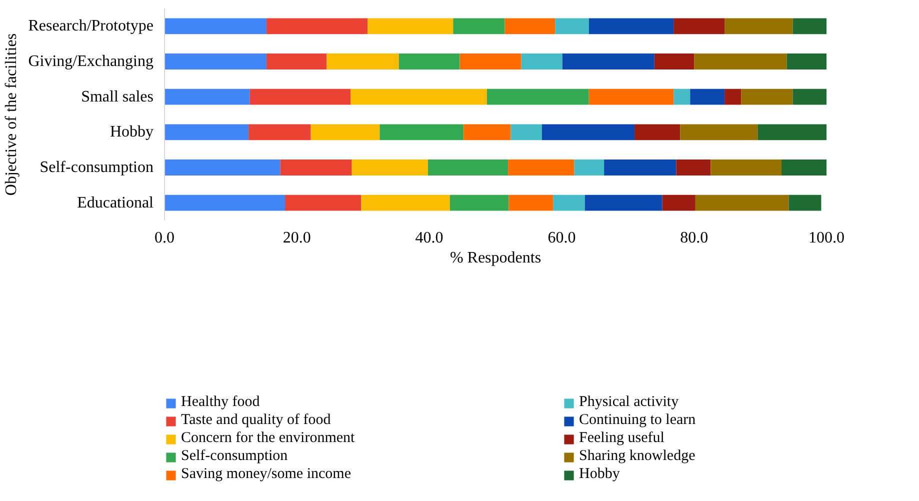 Image resolution: width=919 pixels, height=501 pixels. Describe the element at coordinates (266, 474) in the screenshot. I see `legend-label: Saving money/some income` at that location.